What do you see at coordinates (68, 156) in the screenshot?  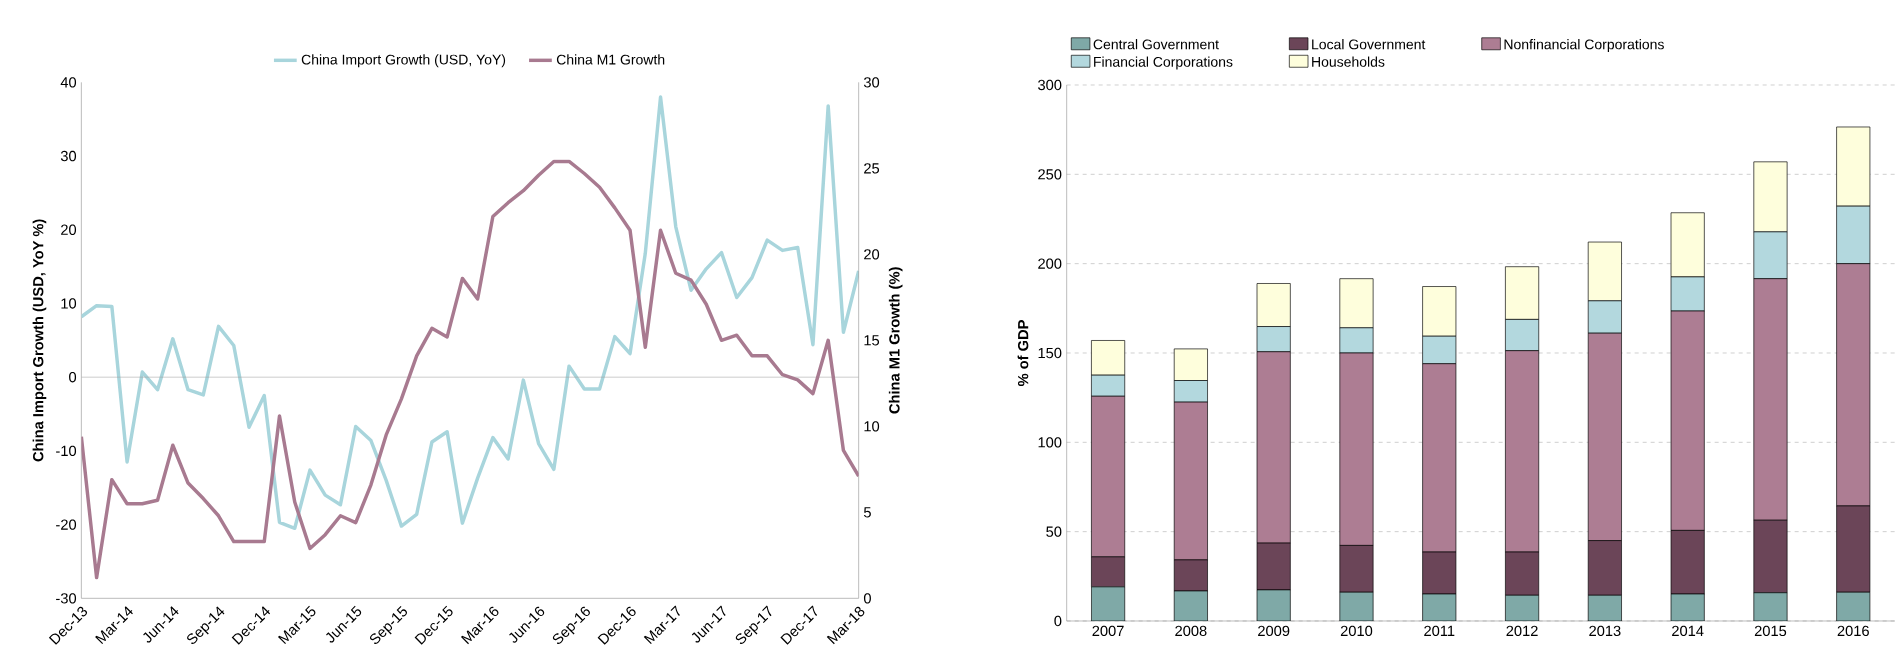 I see `y-tick-label: 30` at bounding box center [68, 156].